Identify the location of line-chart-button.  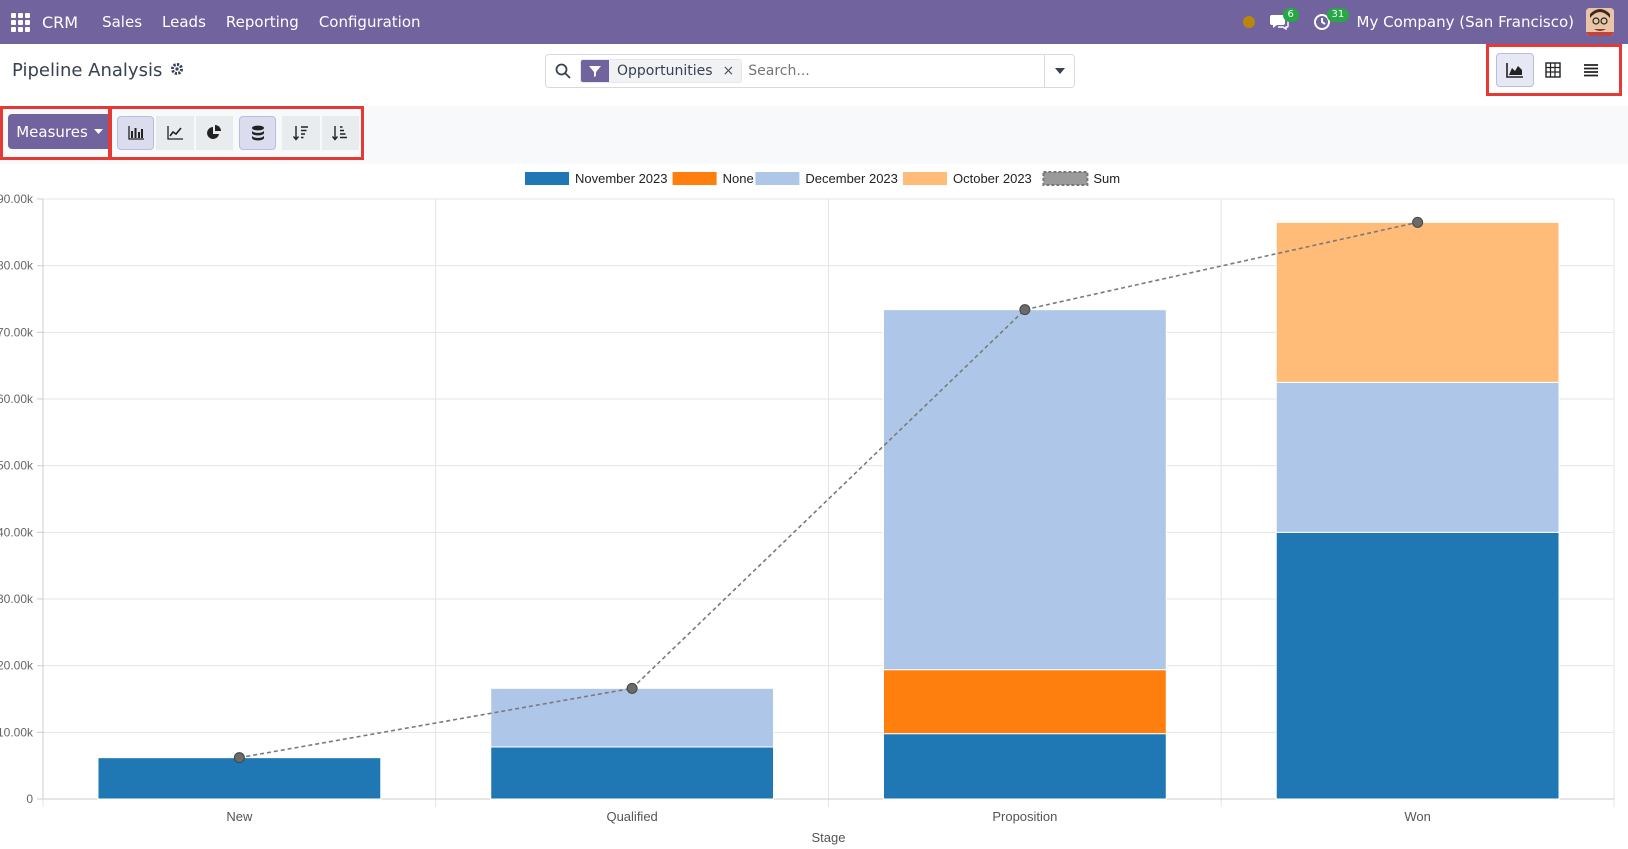
(175, 133).